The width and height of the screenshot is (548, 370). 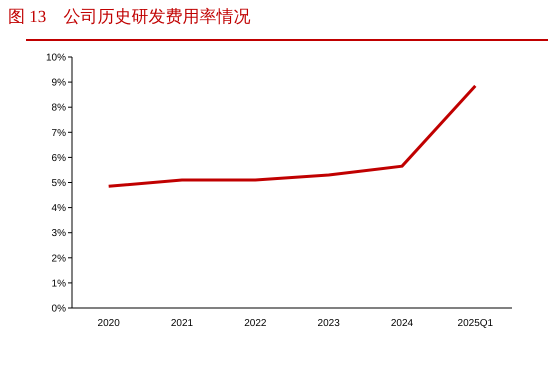 What do you see at coordinates (59, 108) in the screenshot?
I see `y-tick-label: 8%` at bounding box center [59, 108].